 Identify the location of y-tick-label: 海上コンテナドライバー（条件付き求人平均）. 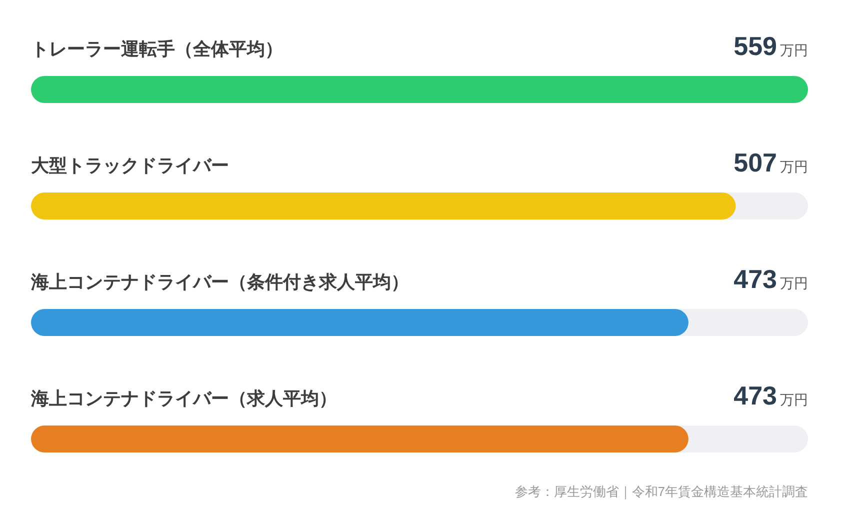
(219, 282).